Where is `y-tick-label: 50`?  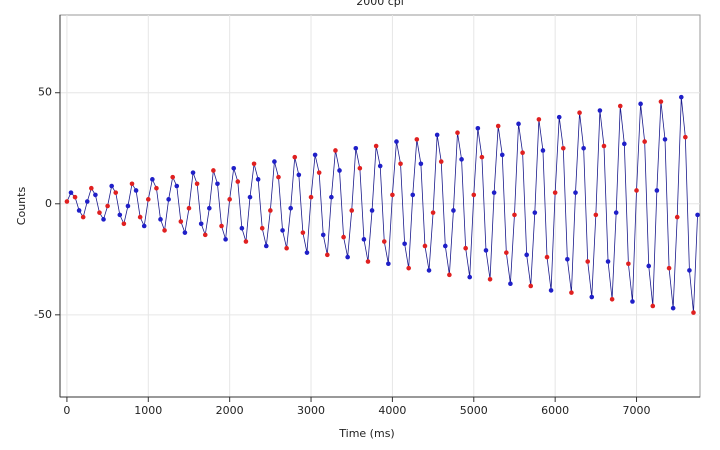 y-tick-label: 50 is located at coordinates (45, 92).